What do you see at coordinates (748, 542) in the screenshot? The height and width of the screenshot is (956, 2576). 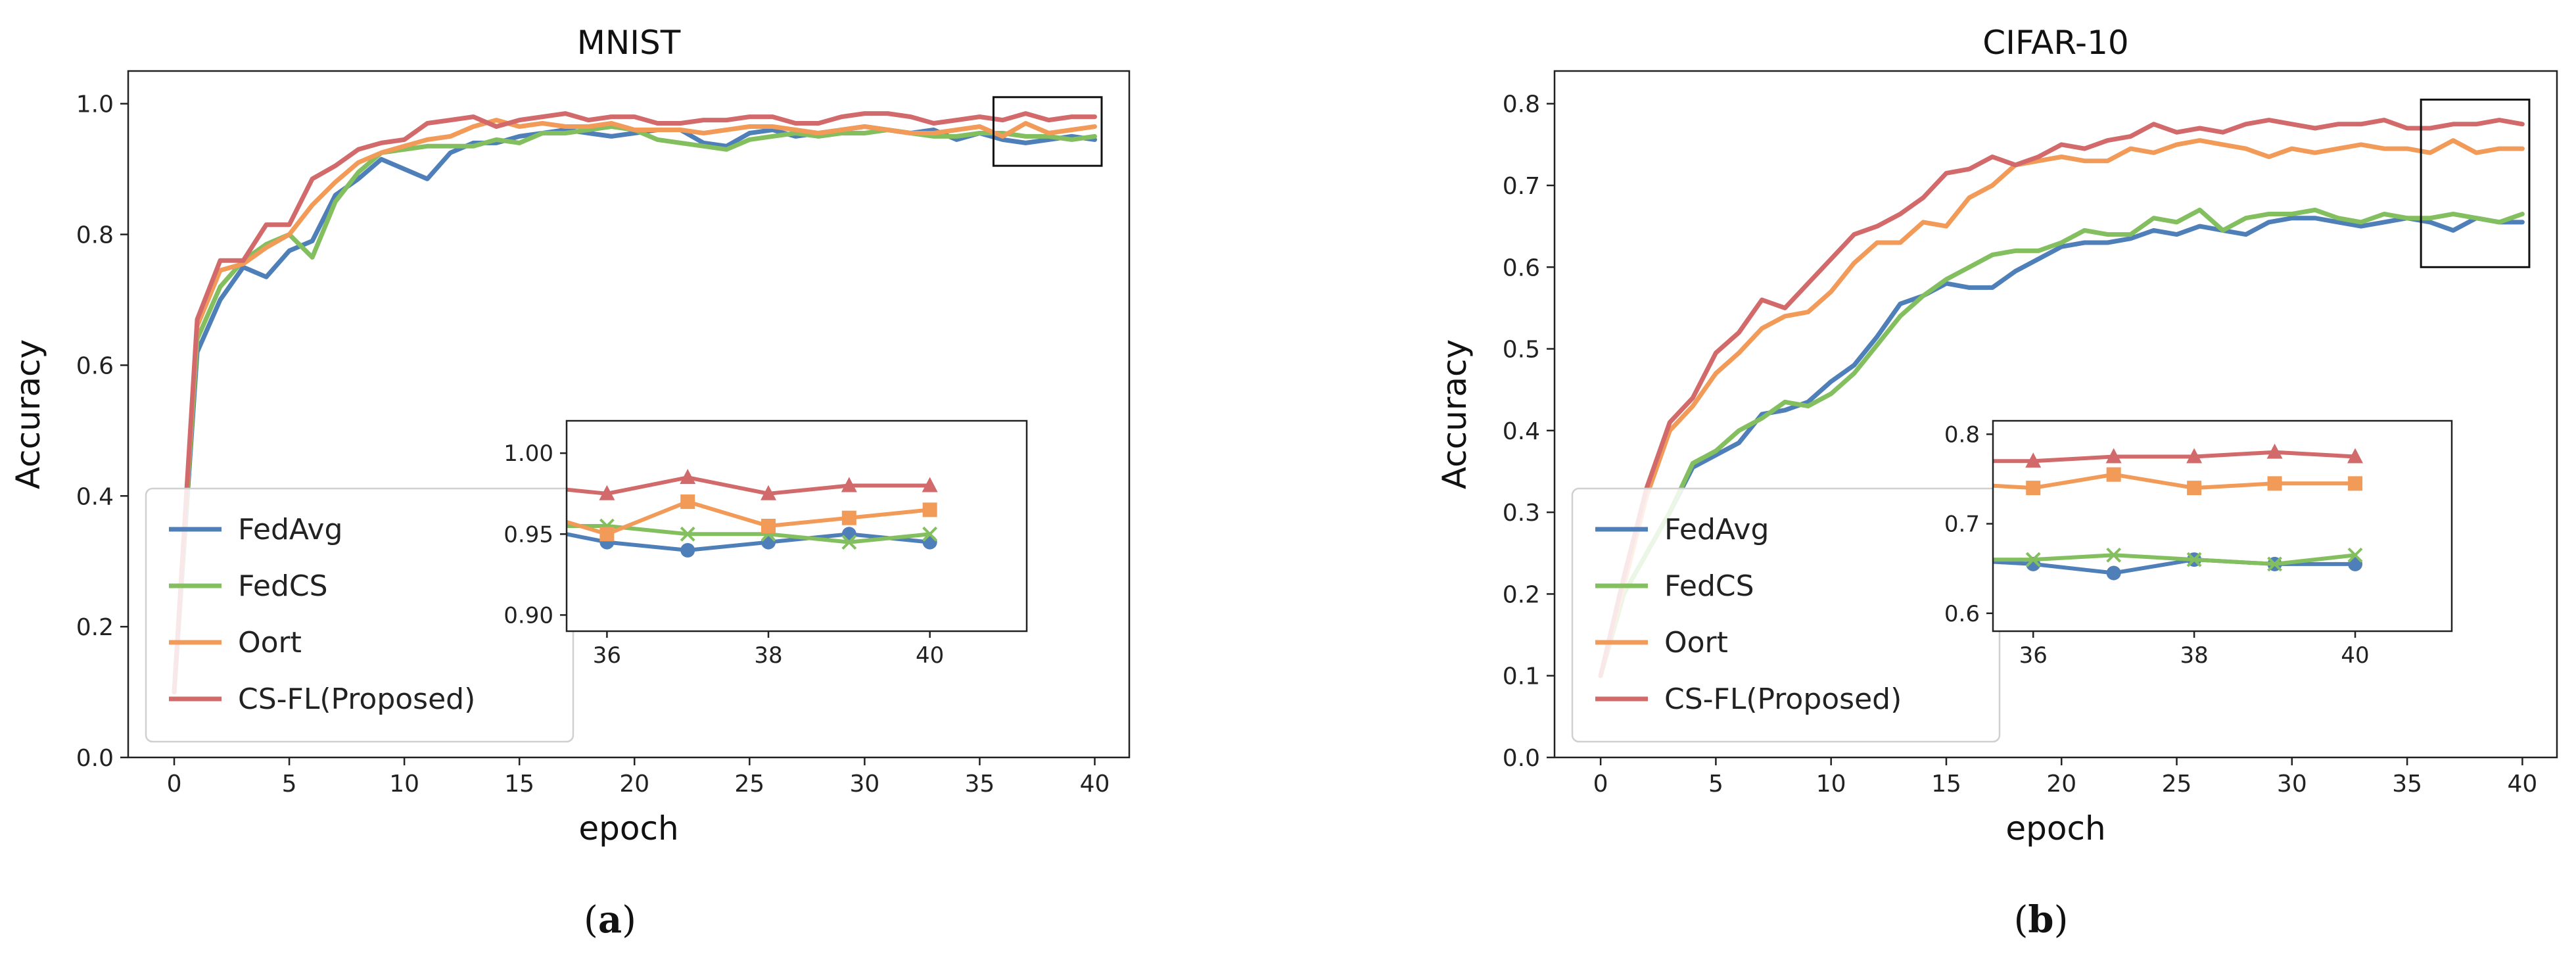 I see `inset-line-fedavg` at bounding box center [748, 542].